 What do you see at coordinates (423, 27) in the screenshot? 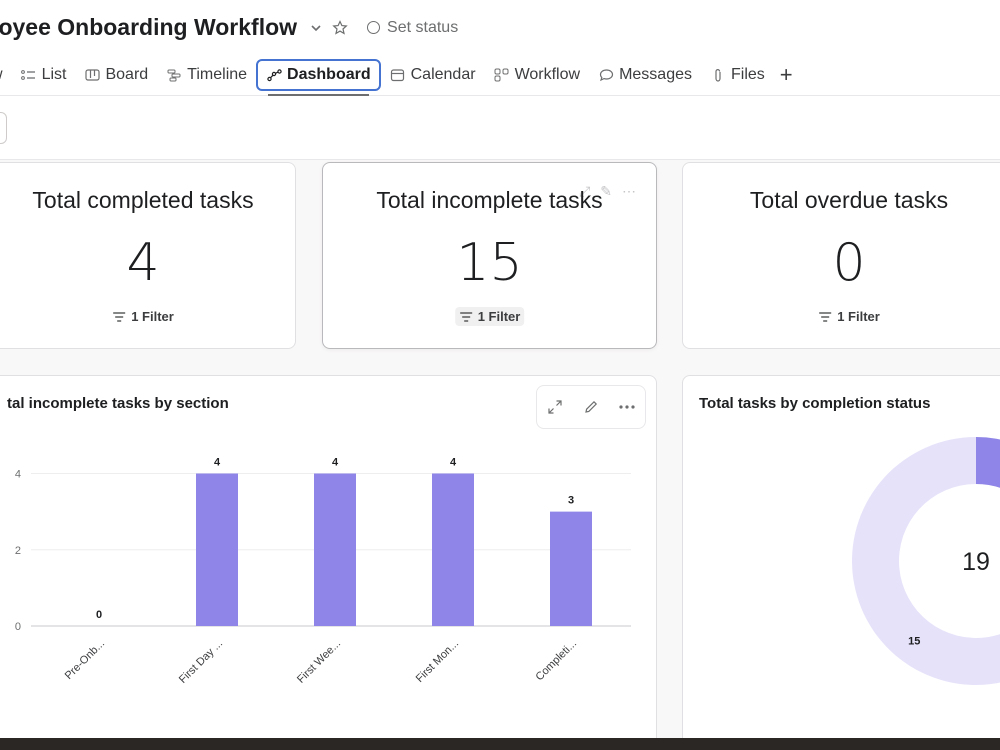
I see `set-status-label: Set status` at bounding box center [423, 27].